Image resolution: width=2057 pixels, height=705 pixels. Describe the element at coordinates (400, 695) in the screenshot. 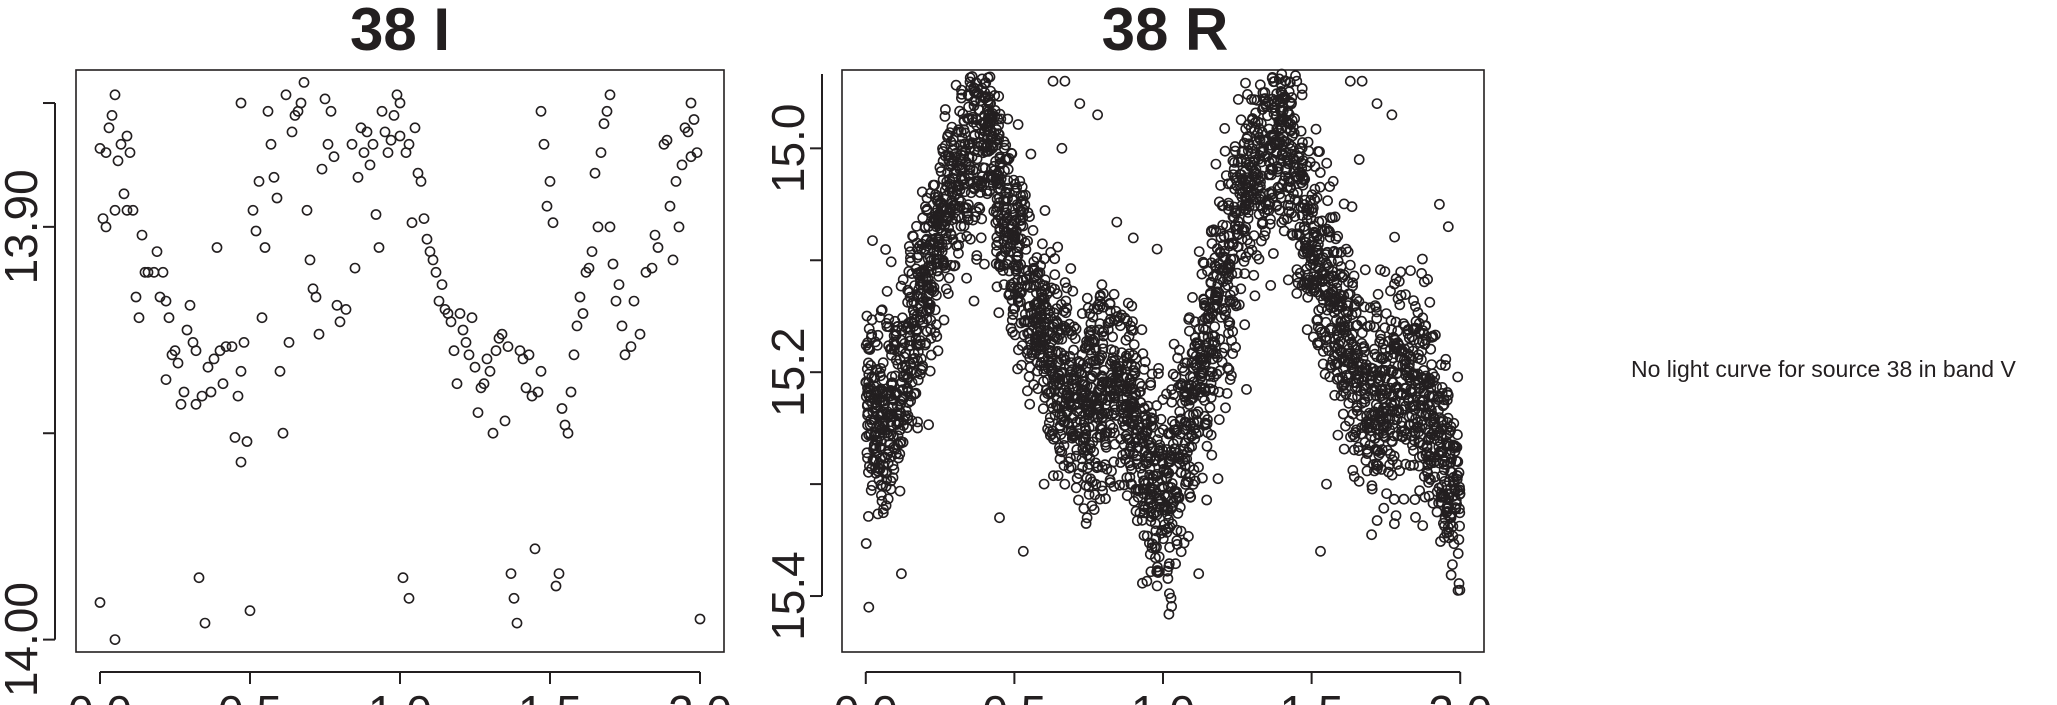

I see `x-tick-label: 1.0` at that location.